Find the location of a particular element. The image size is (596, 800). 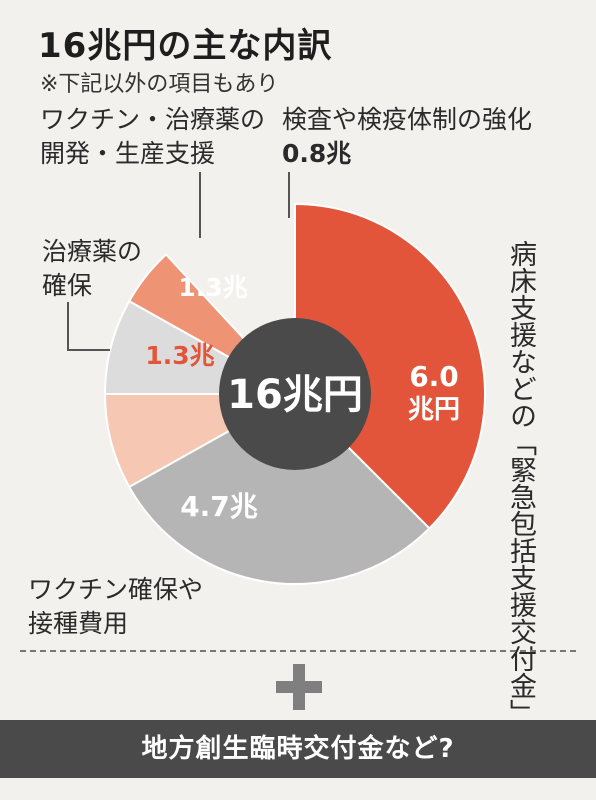

label-vaccine-line1: ワクチン確保や is located at coordinates (116, 589).